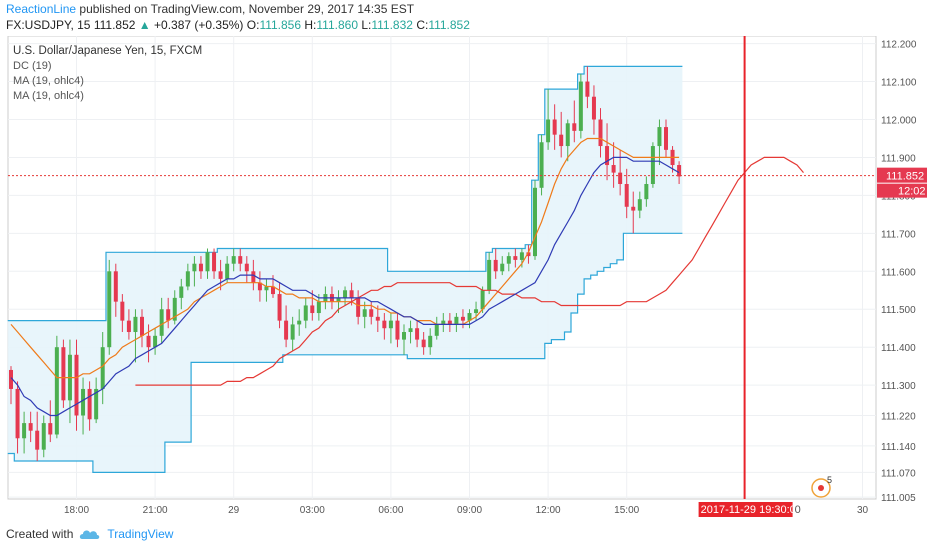 This screenshot has width=932, height=550. I want to click on symbol-label: FX:USDJPY, 15, so click(48, 25).